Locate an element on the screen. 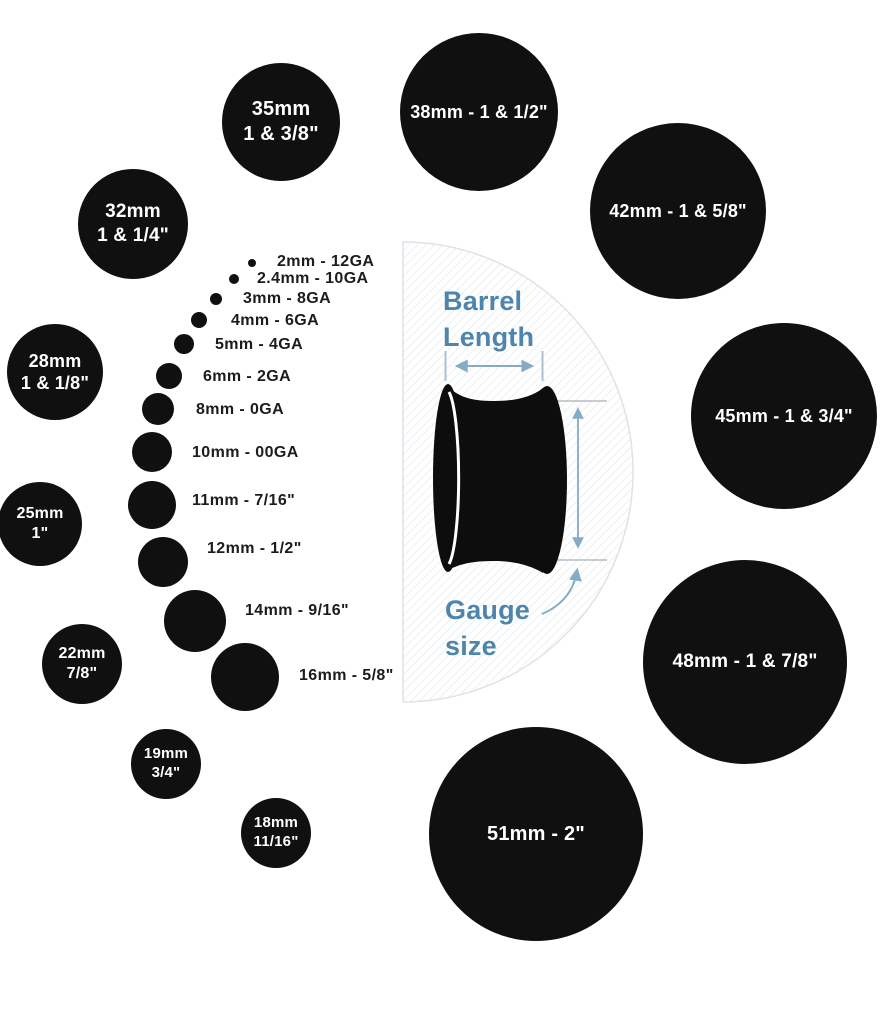 The height and width of the screenshot is (1024, 880). size-circle-label: 48mm - 1 & 7/8" is located at coordinates (745, 662).